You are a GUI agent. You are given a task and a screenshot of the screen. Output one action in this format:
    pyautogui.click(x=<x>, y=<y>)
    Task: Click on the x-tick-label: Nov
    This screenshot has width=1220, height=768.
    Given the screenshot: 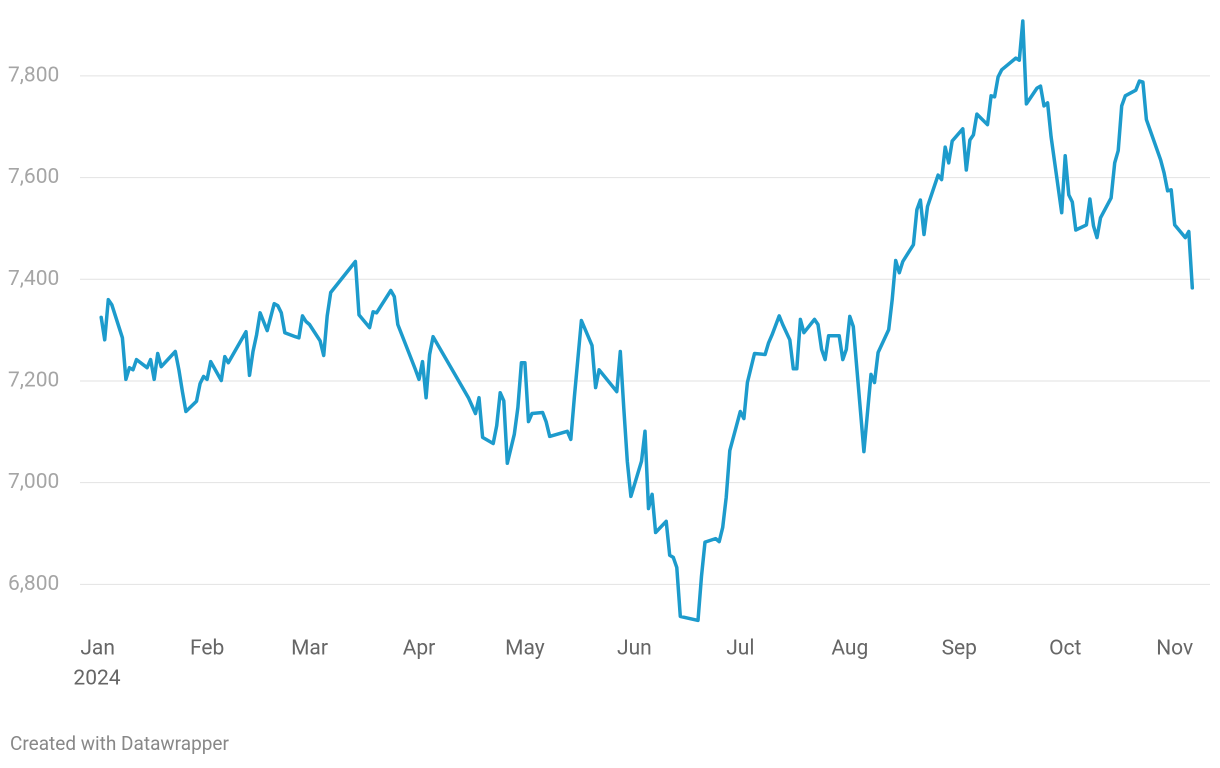 What is the action you would take?
    pyautogui.click(x=1174, y=649)
    